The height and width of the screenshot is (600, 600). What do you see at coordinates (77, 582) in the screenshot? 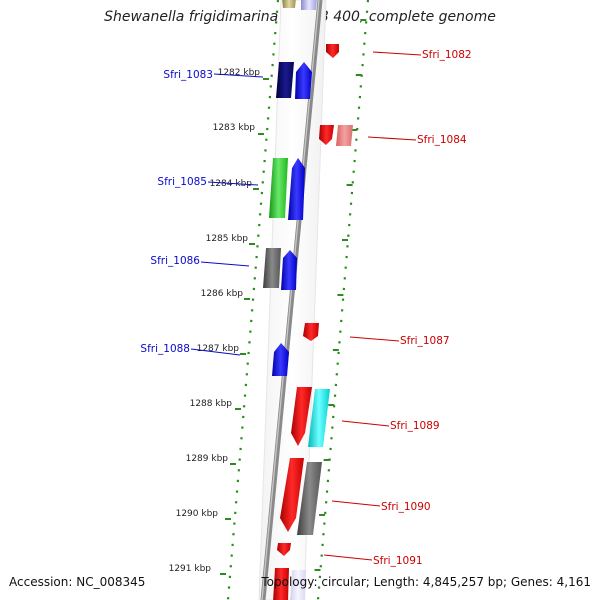
I see `accession-text: Accession: NC_008345` at bounding box center [77, 582].